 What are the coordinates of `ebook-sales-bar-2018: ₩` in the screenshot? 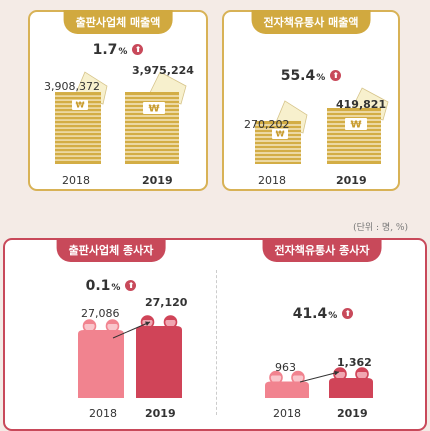 It's located at (281, 132).